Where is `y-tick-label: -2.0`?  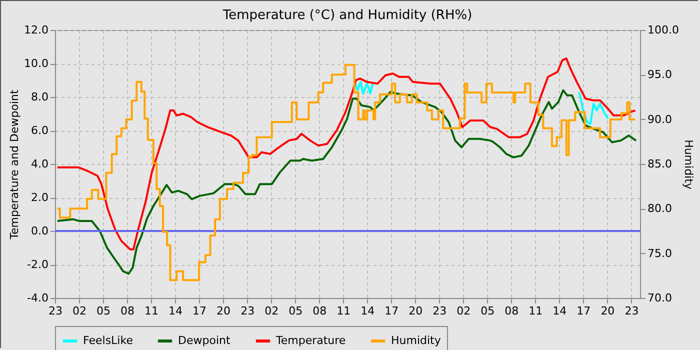 y-tick-label: -2.0 is located at coordinates (37, 264).